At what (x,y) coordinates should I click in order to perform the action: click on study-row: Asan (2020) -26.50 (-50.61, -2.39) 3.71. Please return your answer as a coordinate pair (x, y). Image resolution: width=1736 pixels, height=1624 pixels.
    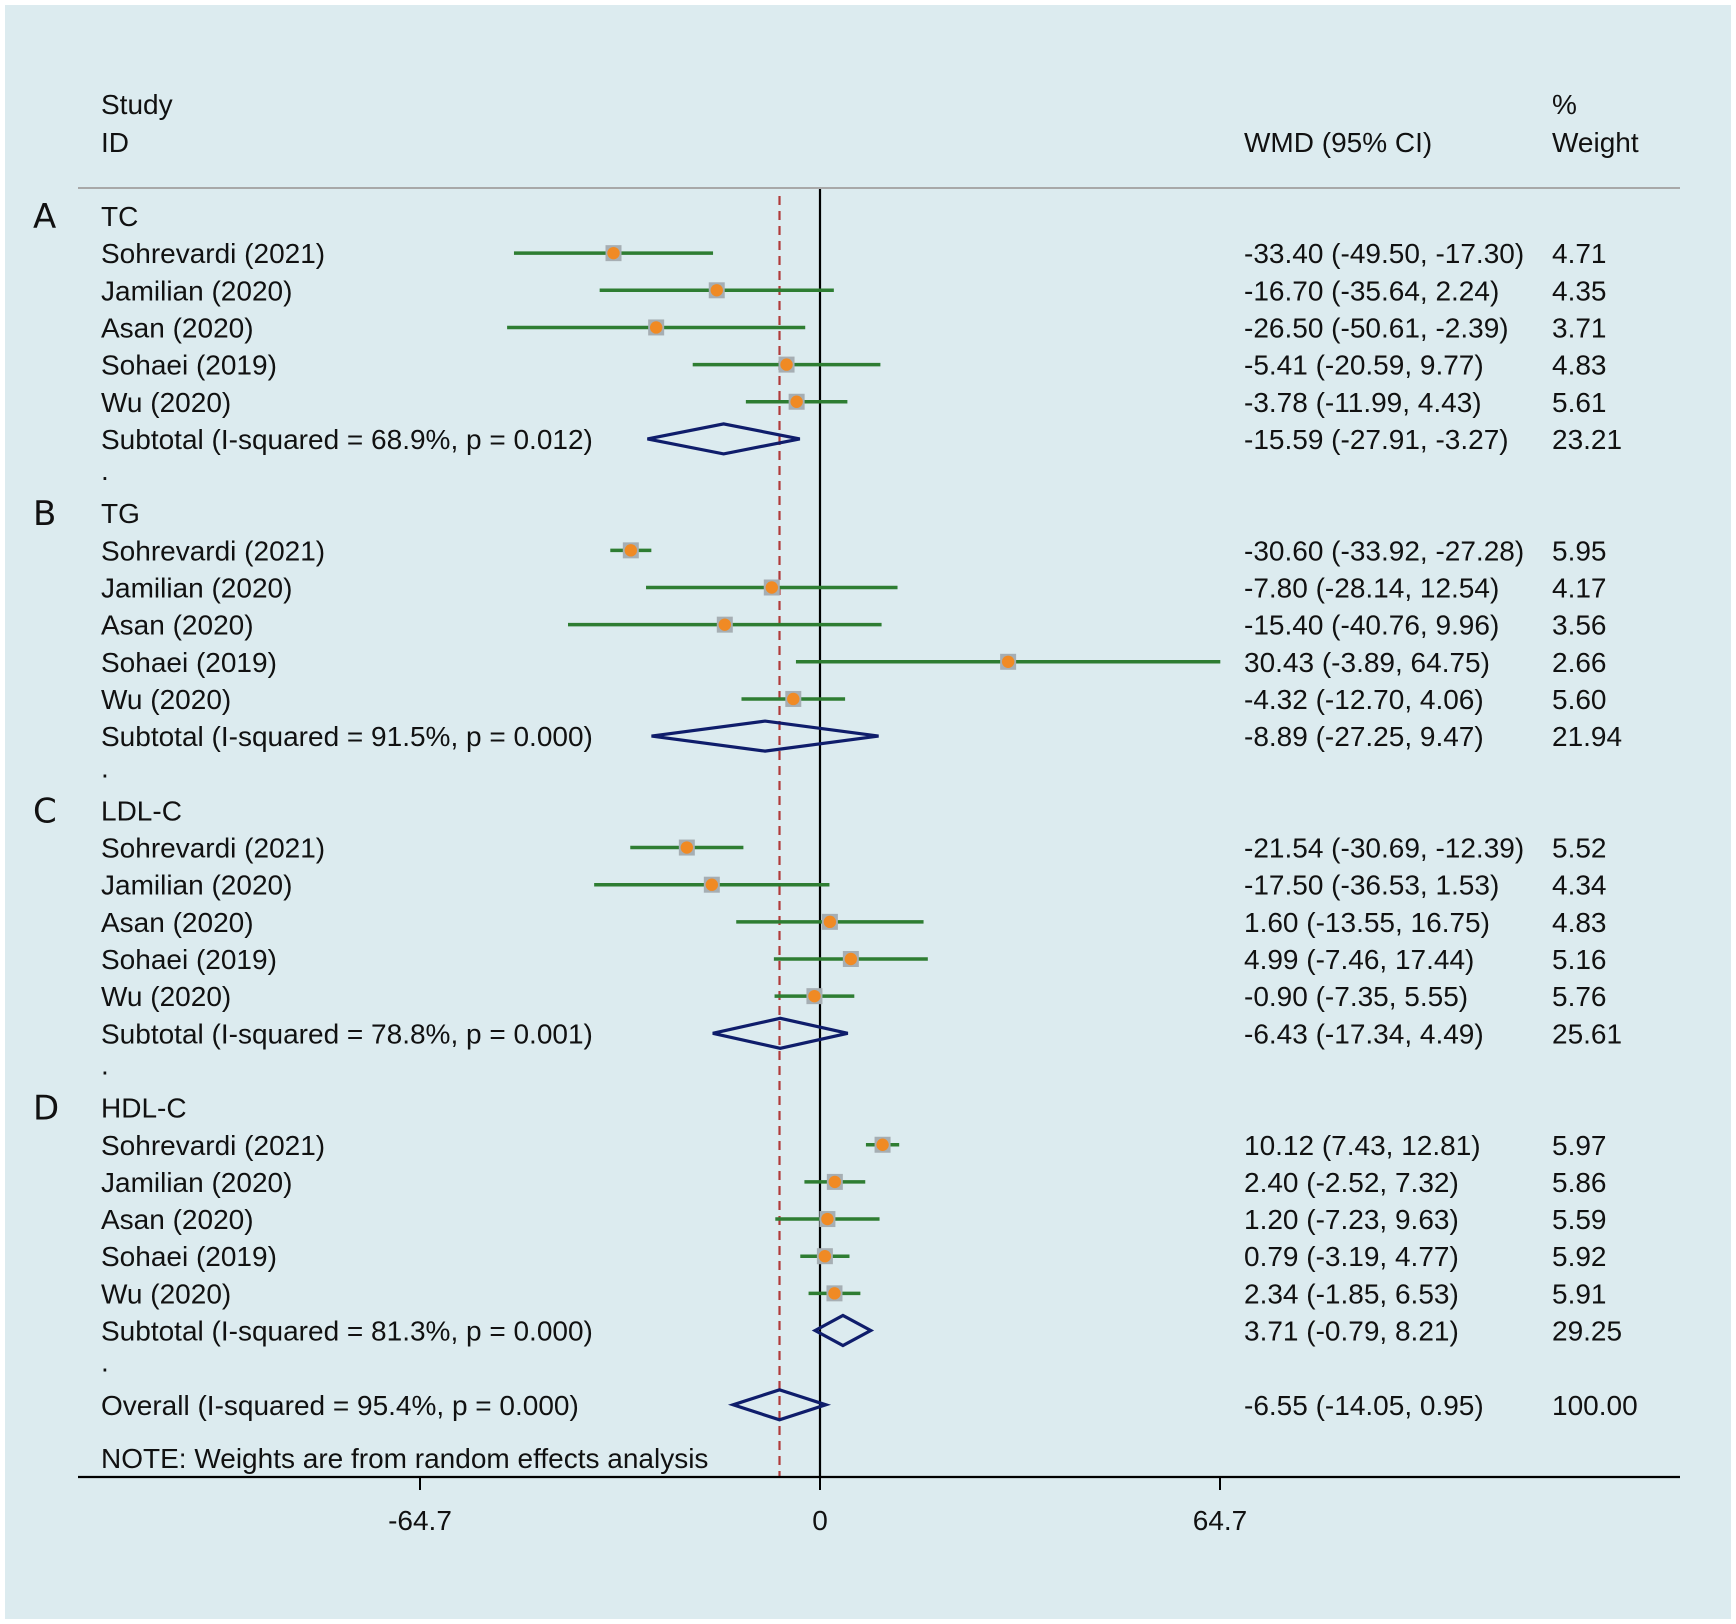
    Looking at the image, I should click on (854, 327).